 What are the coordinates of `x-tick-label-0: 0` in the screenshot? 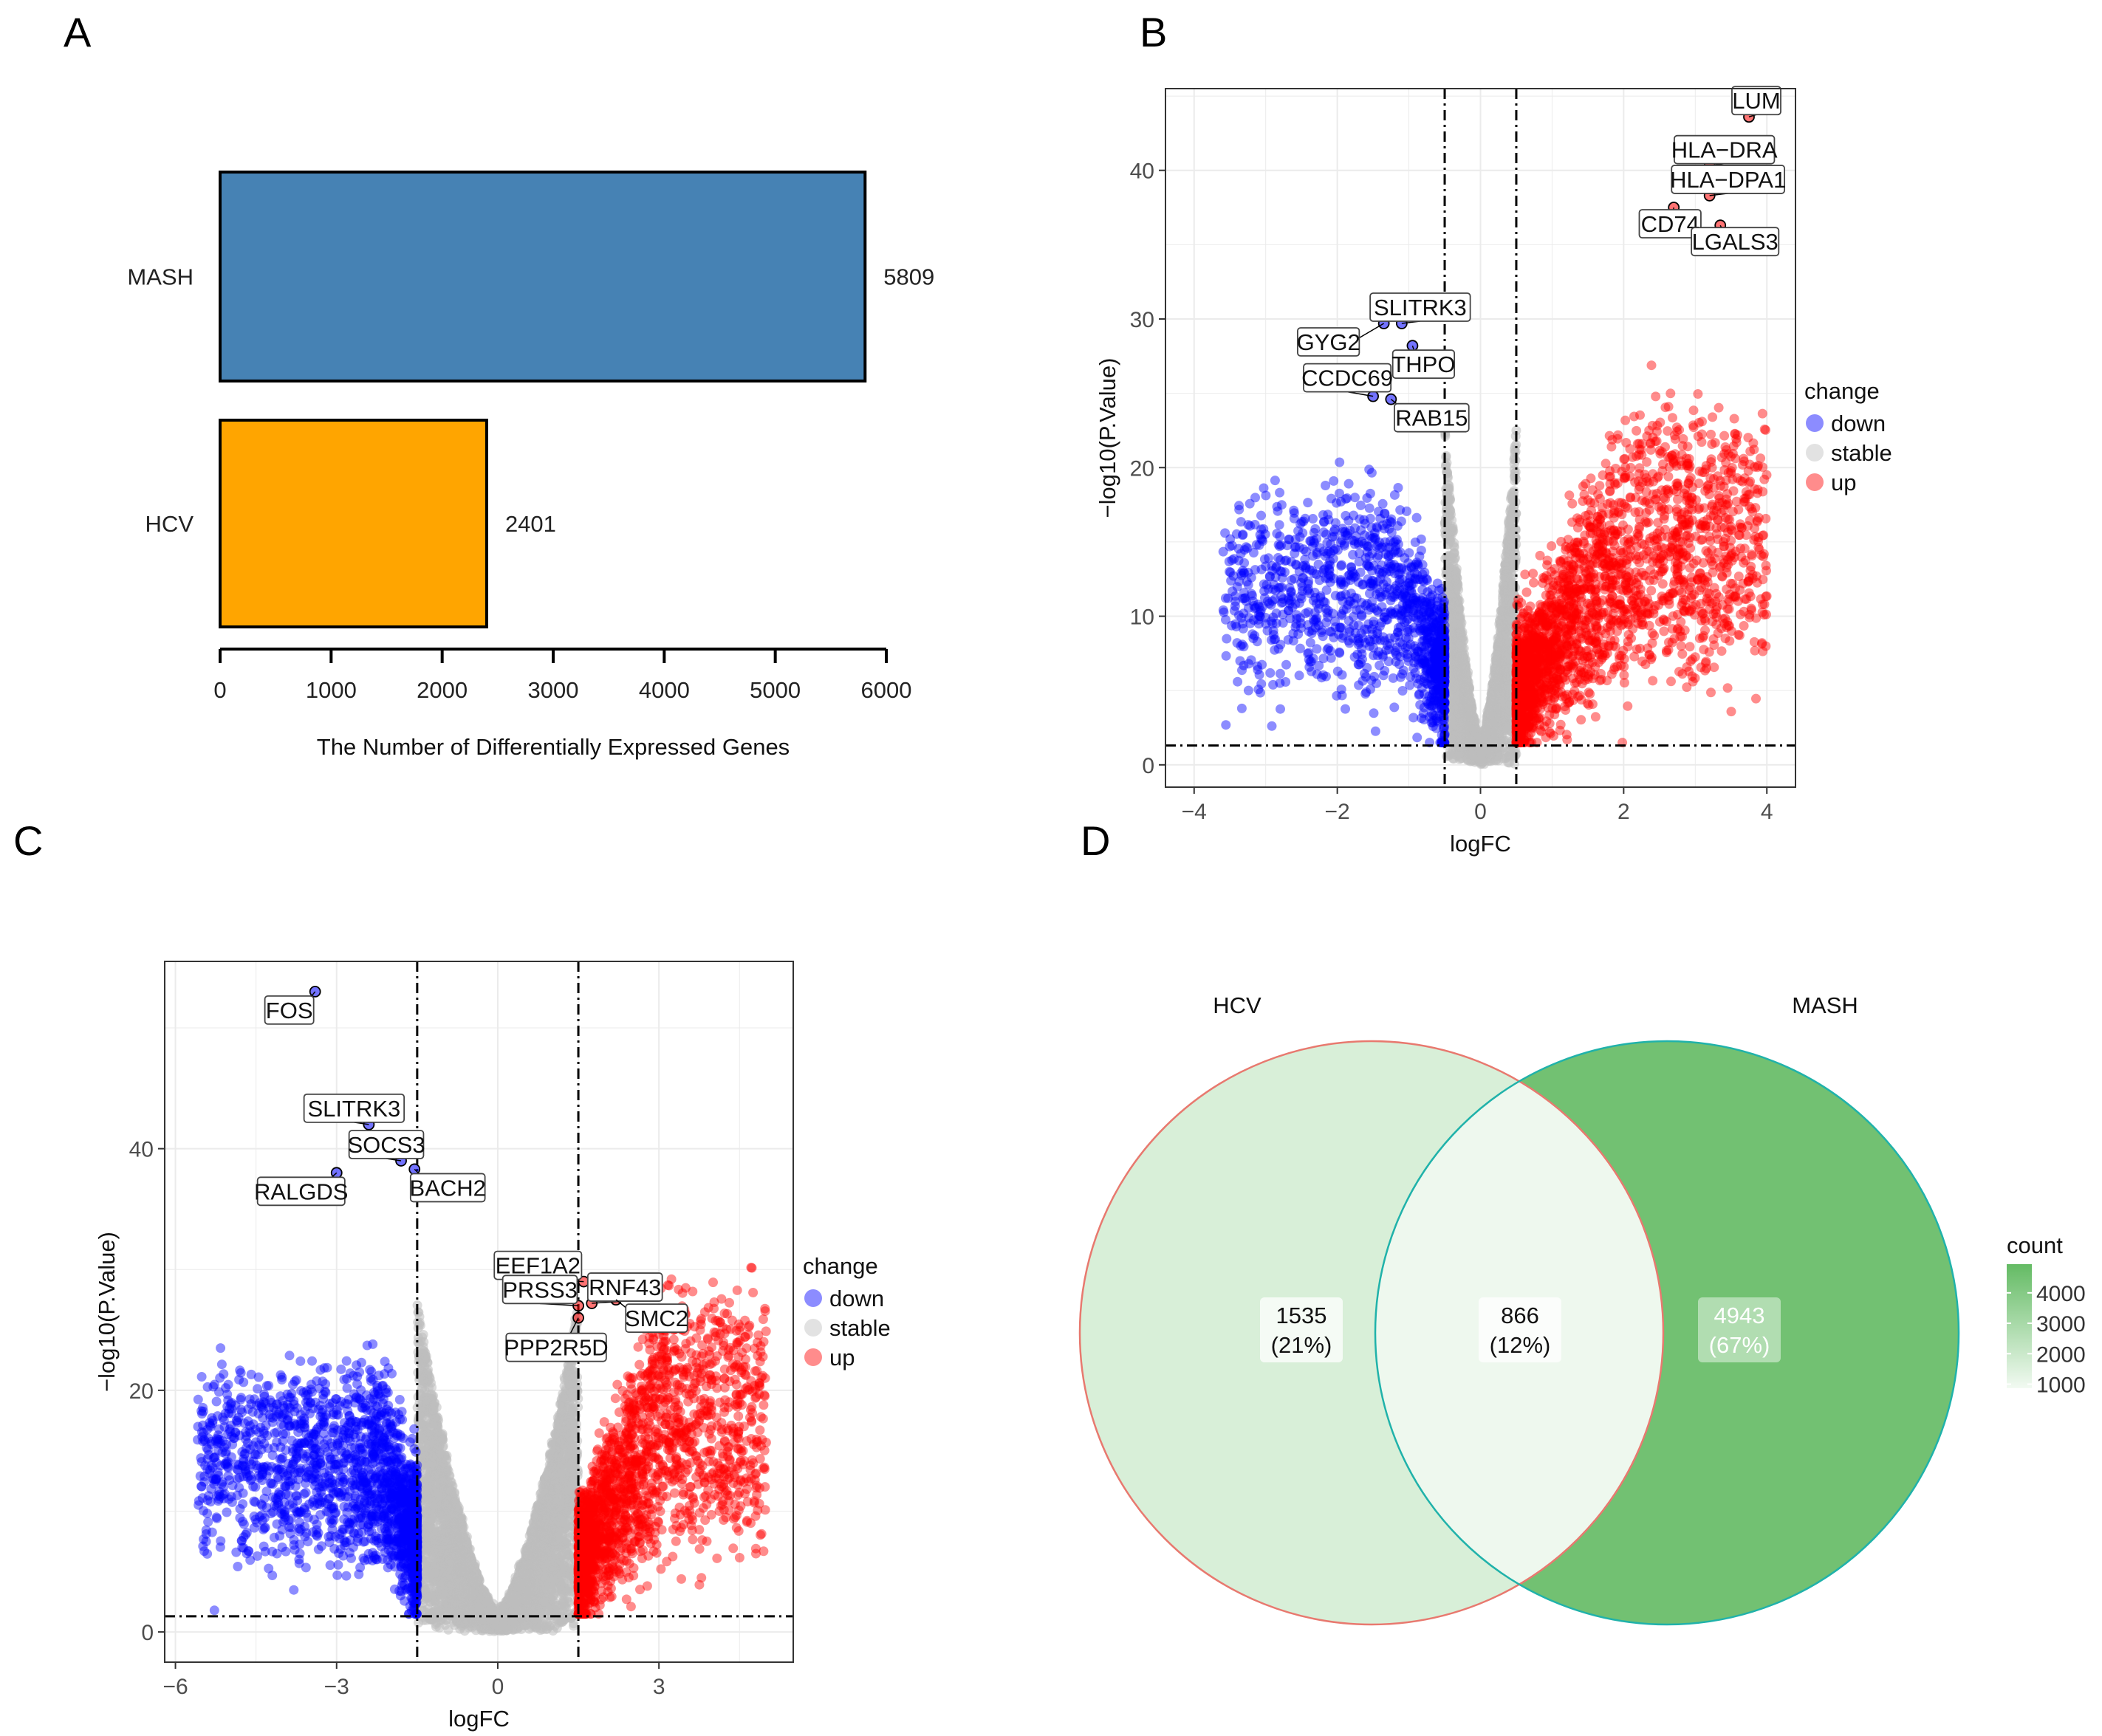 It's located at (220, 690).